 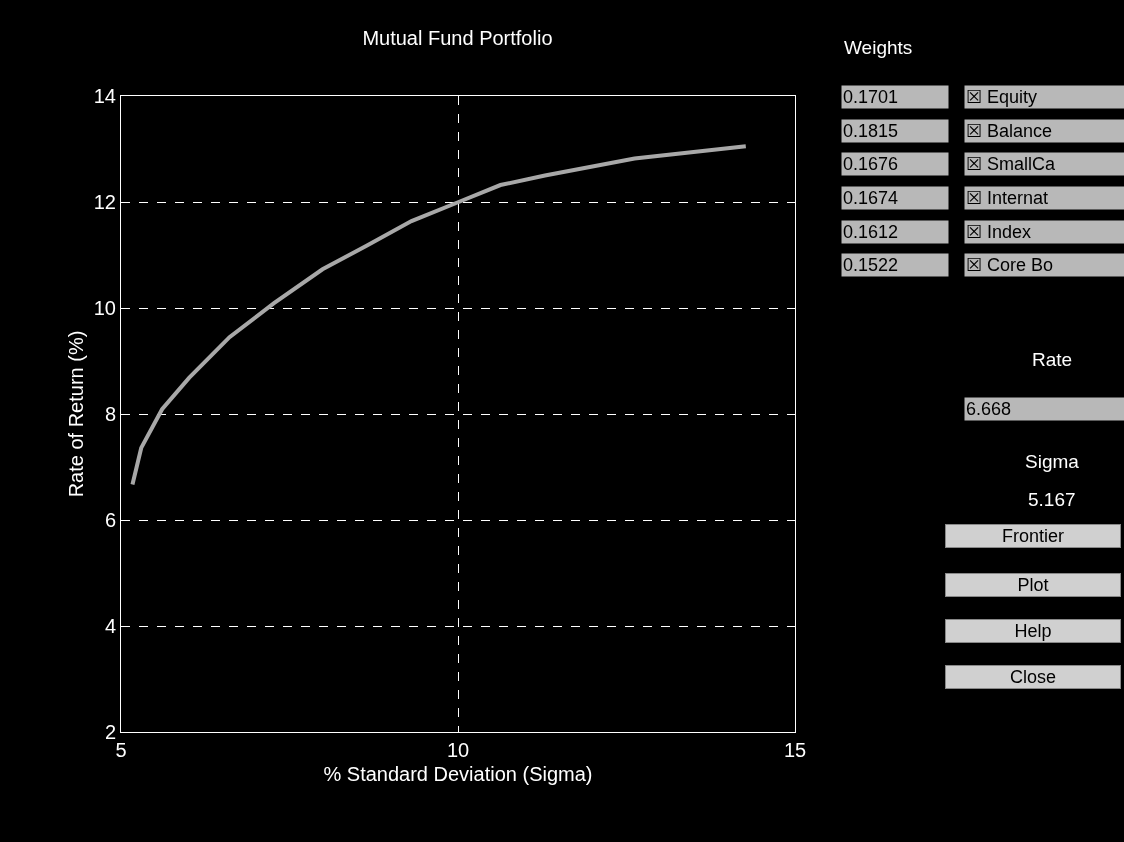 I want to click on text: 0.1612, so click(x=871, y=232).